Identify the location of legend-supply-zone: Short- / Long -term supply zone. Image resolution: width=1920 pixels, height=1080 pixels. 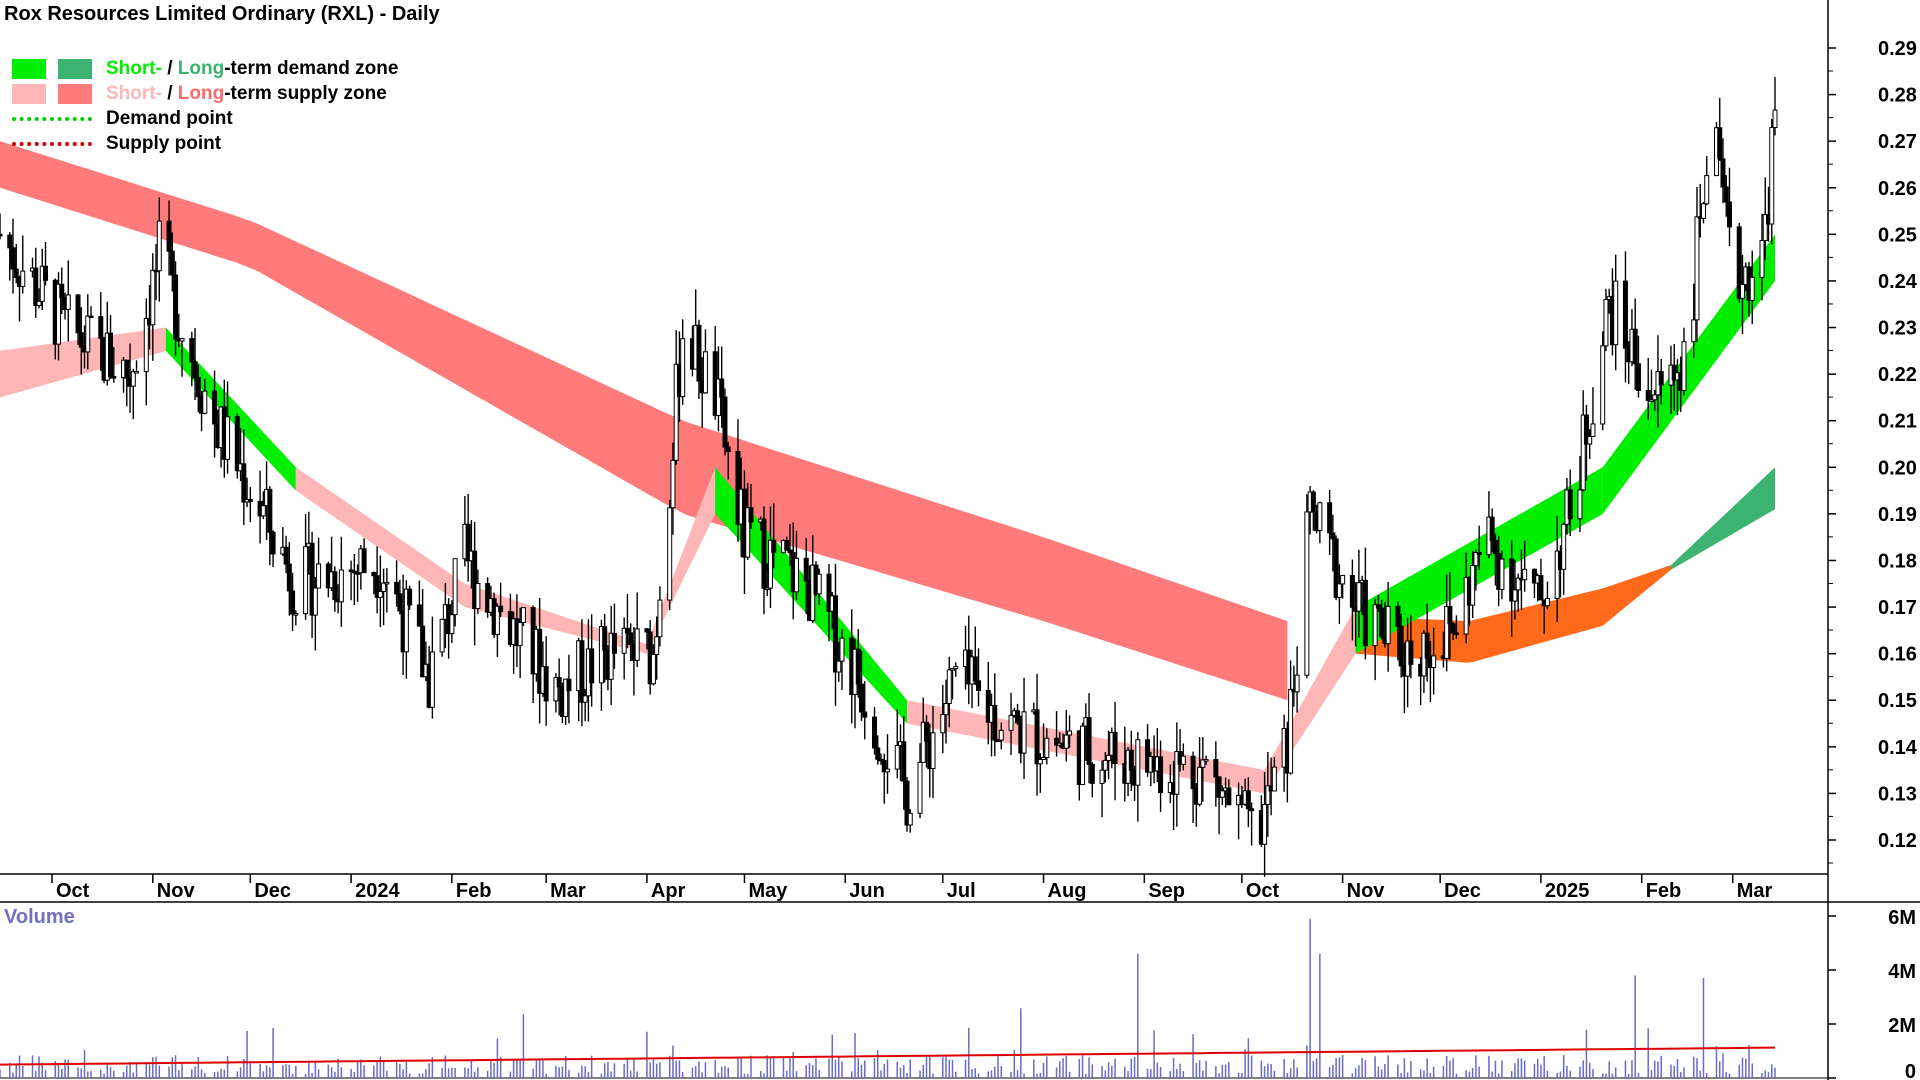
(205, 93).